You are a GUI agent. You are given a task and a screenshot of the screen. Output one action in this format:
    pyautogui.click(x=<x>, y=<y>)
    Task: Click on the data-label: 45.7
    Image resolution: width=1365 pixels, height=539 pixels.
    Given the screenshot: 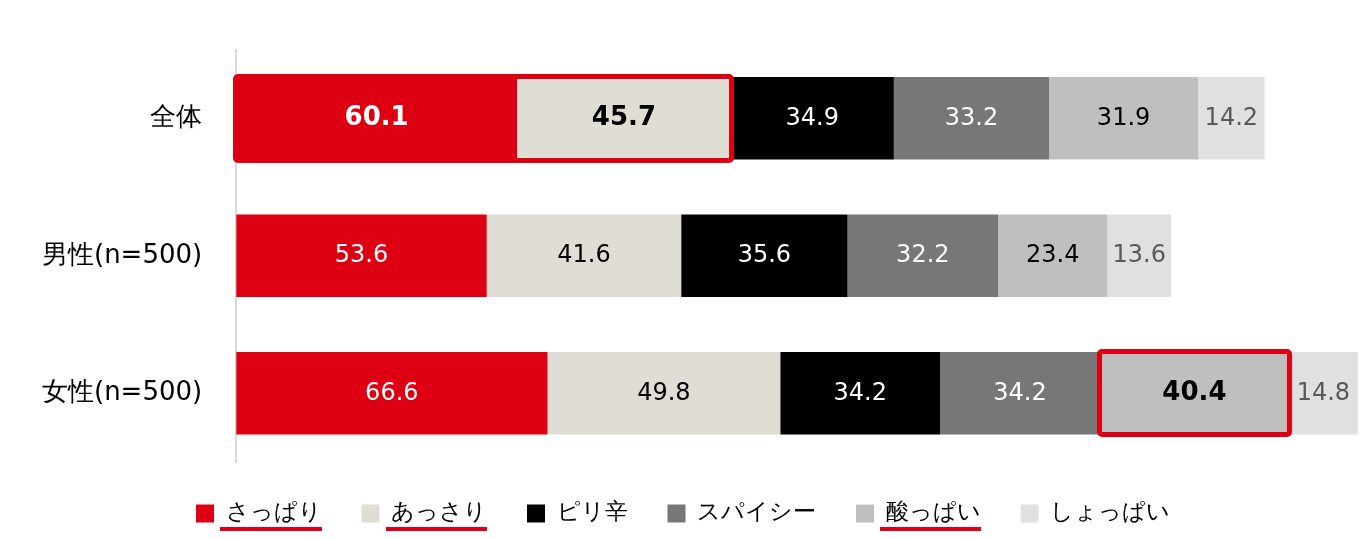 What is the action you would take?
    pyautogui.click(x=623, y=116)
    